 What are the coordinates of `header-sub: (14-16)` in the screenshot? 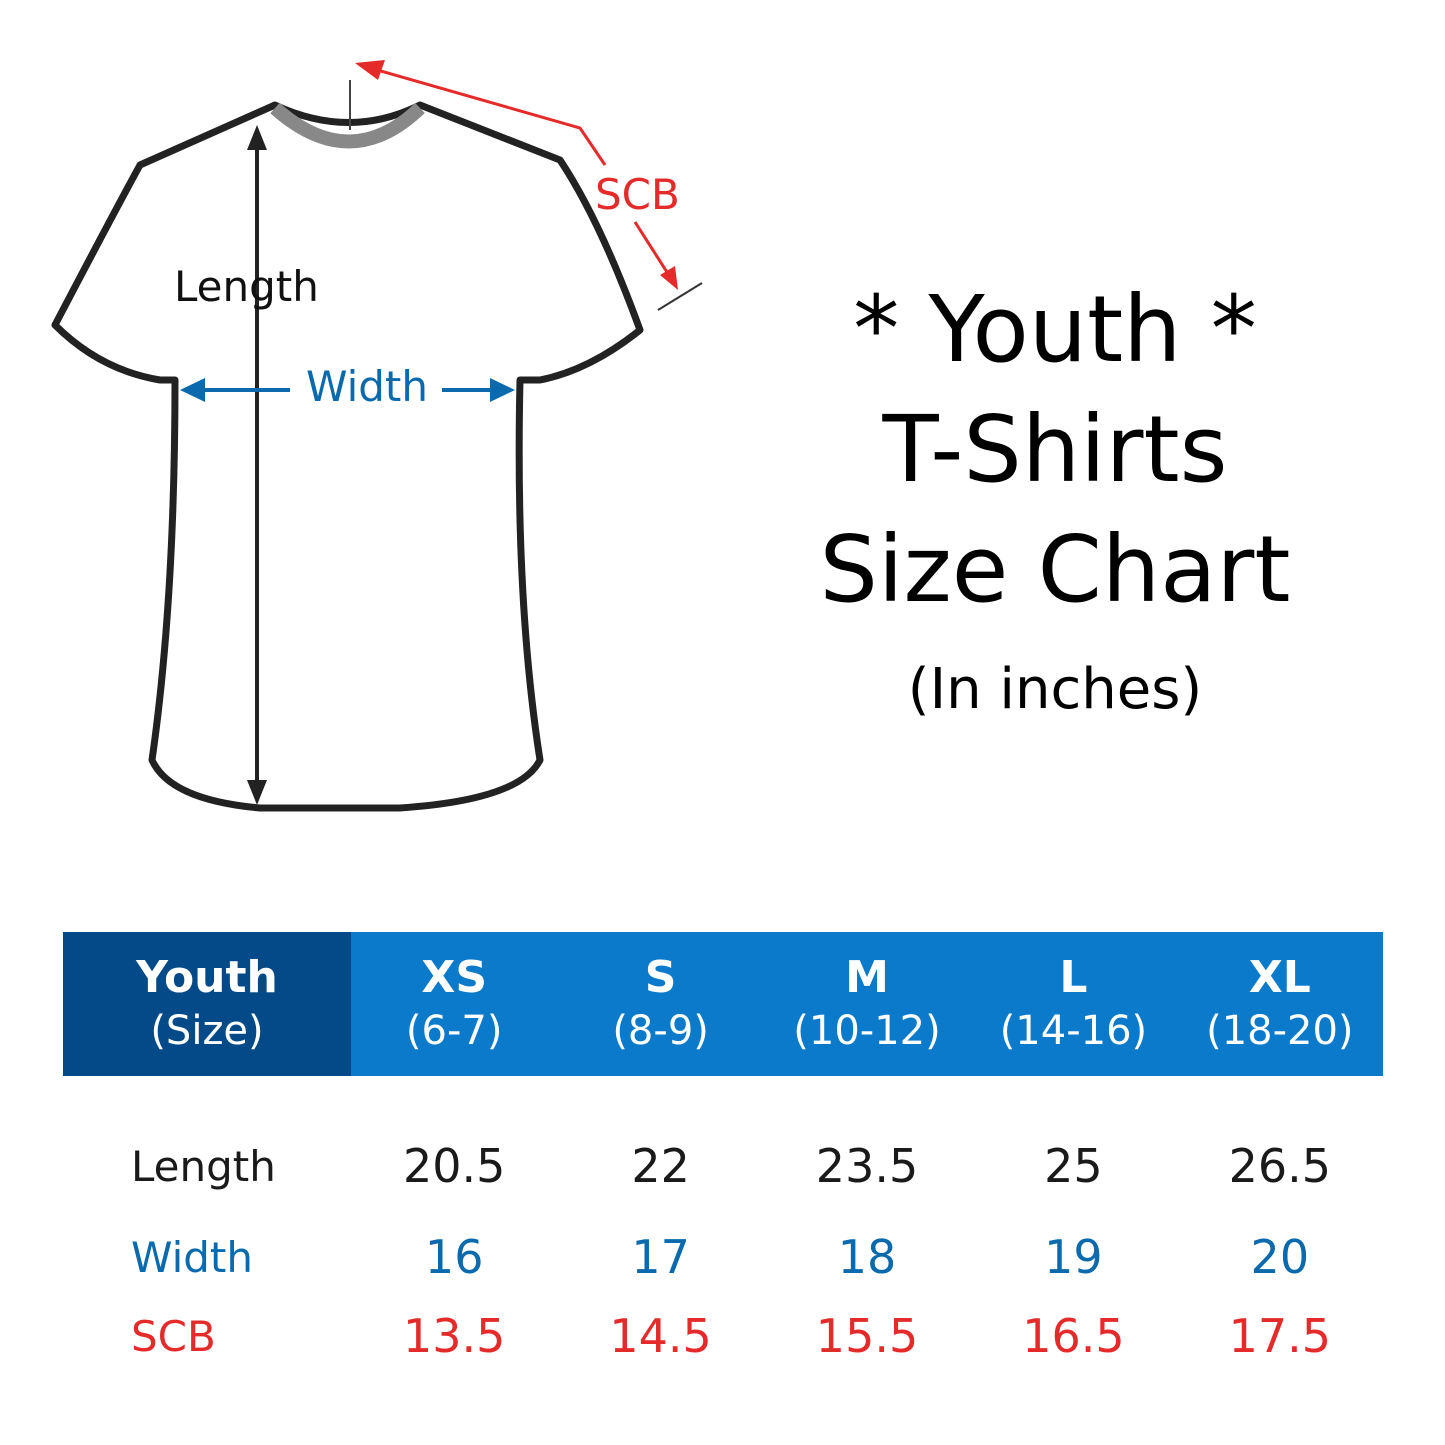 It's located at (1073, 1031).